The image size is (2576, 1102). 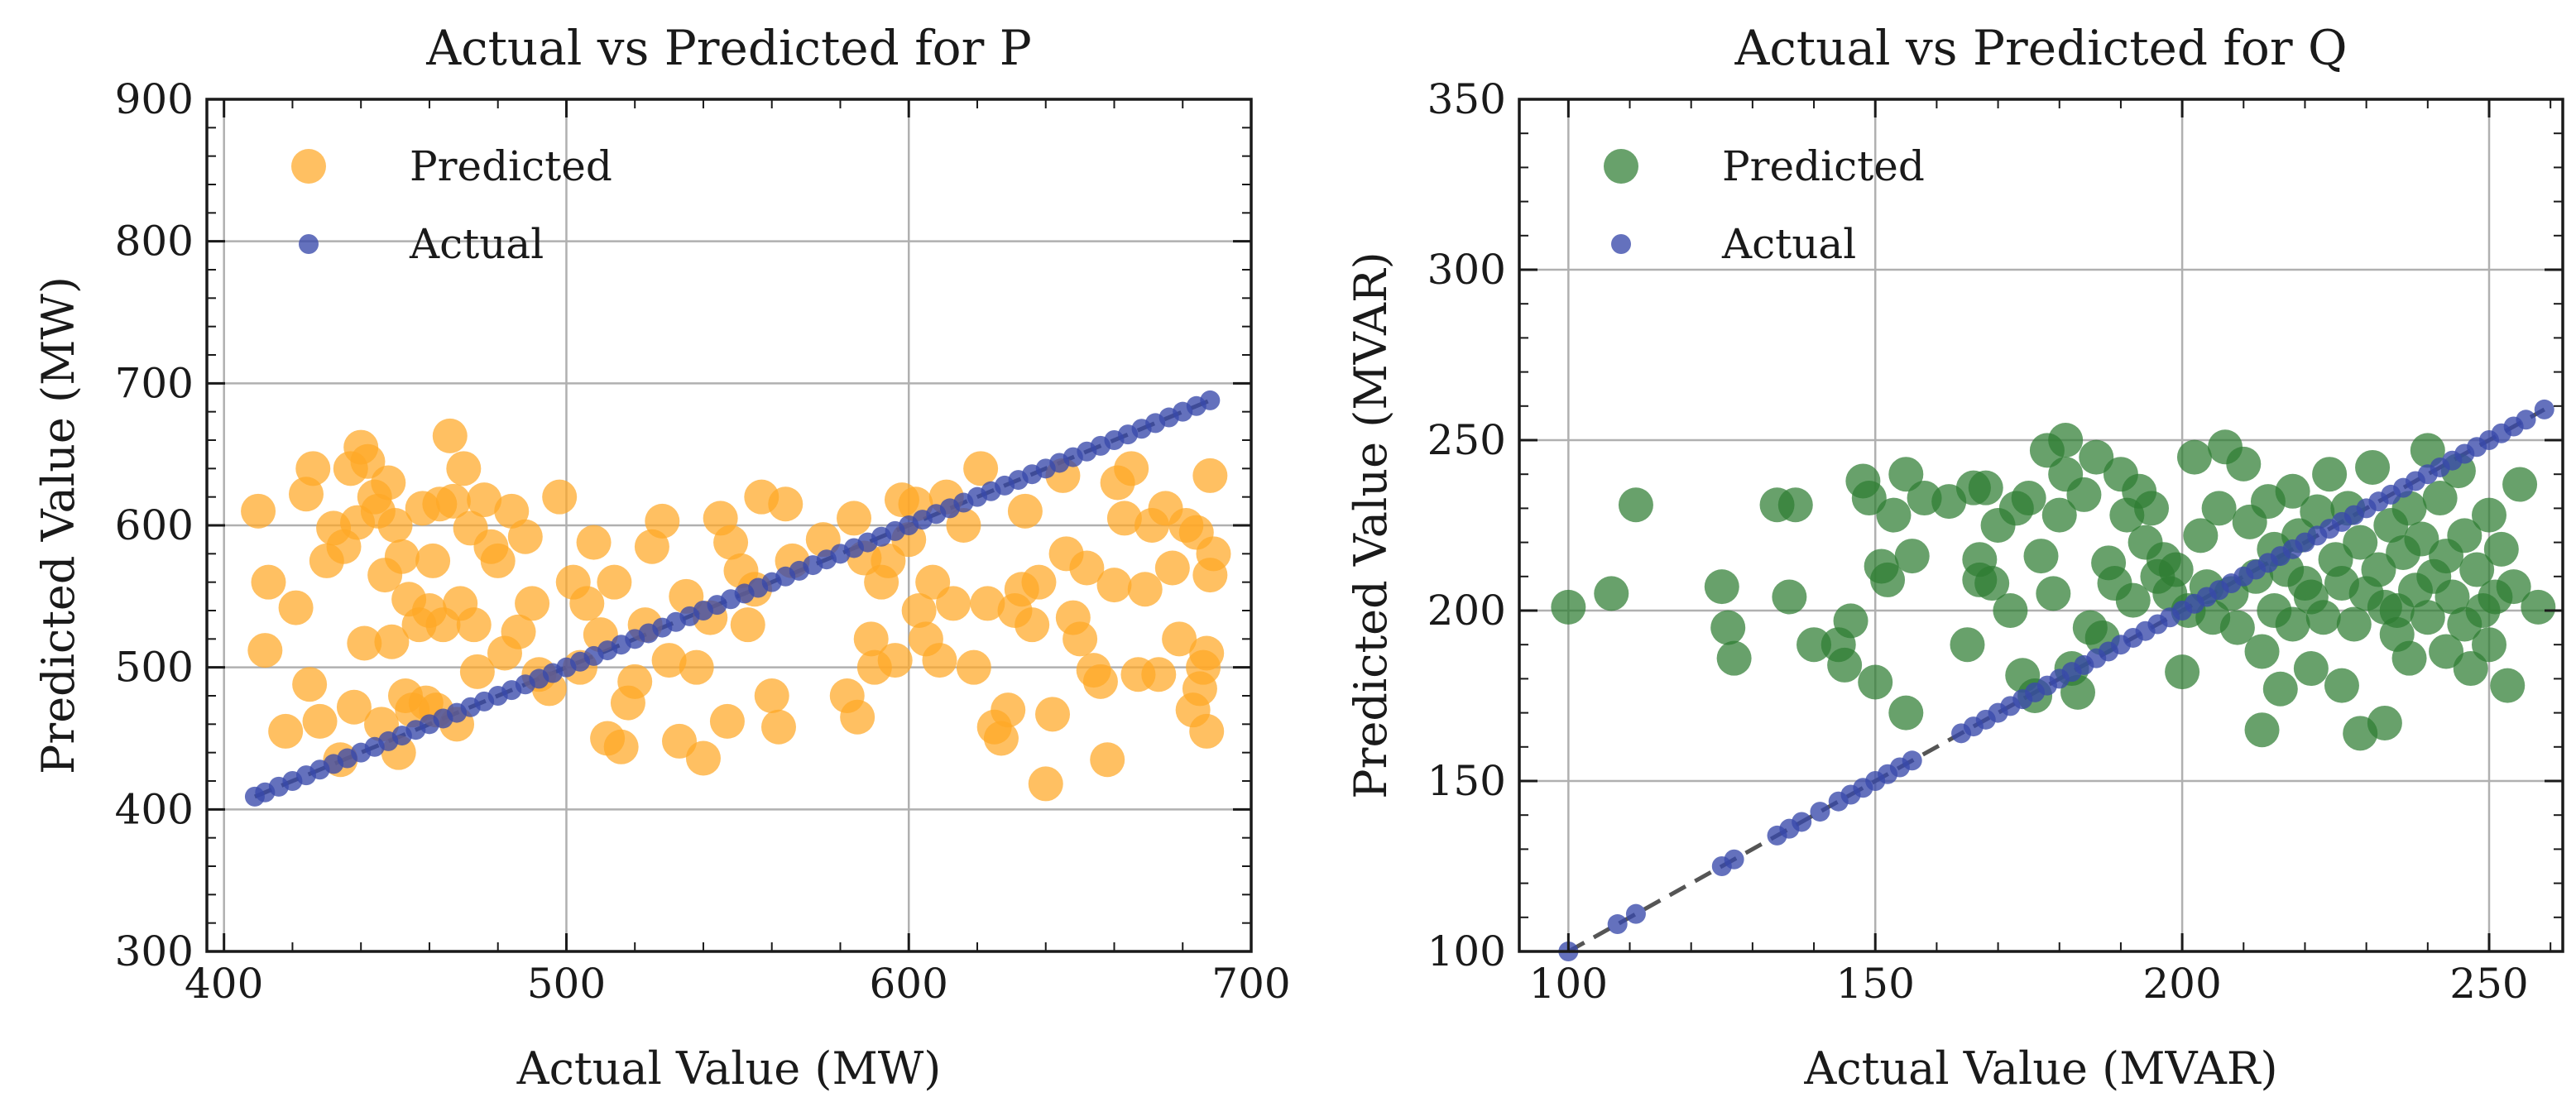 I want to click on p-x-tick-label: 400, so click(x=224, y=984).